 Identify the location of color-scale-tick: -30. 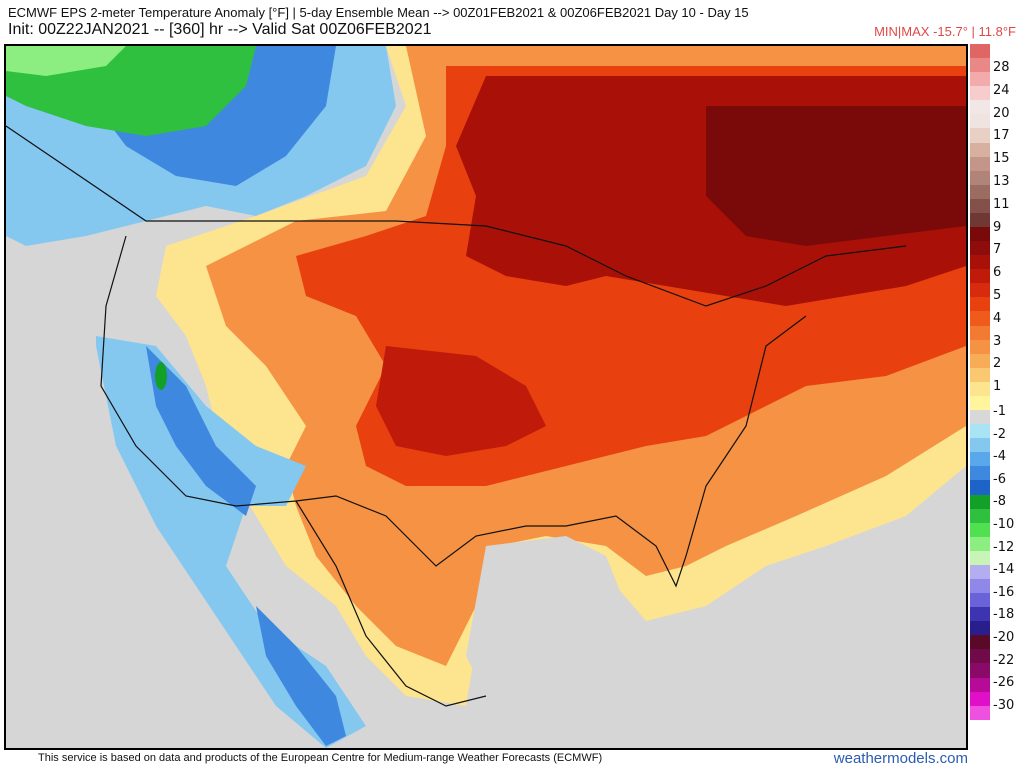
(1004, 705).